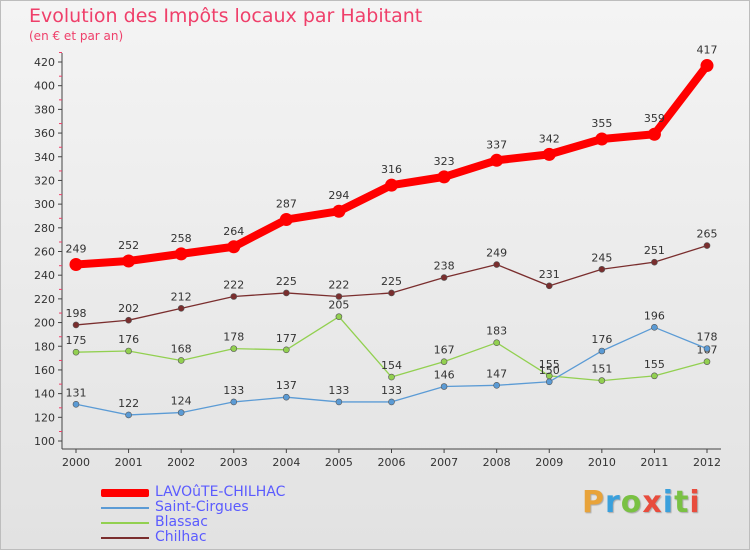 Image resolution: width=750 pixels, height=550 pixels. I want to click on data-label: 202, so click(128, 308).